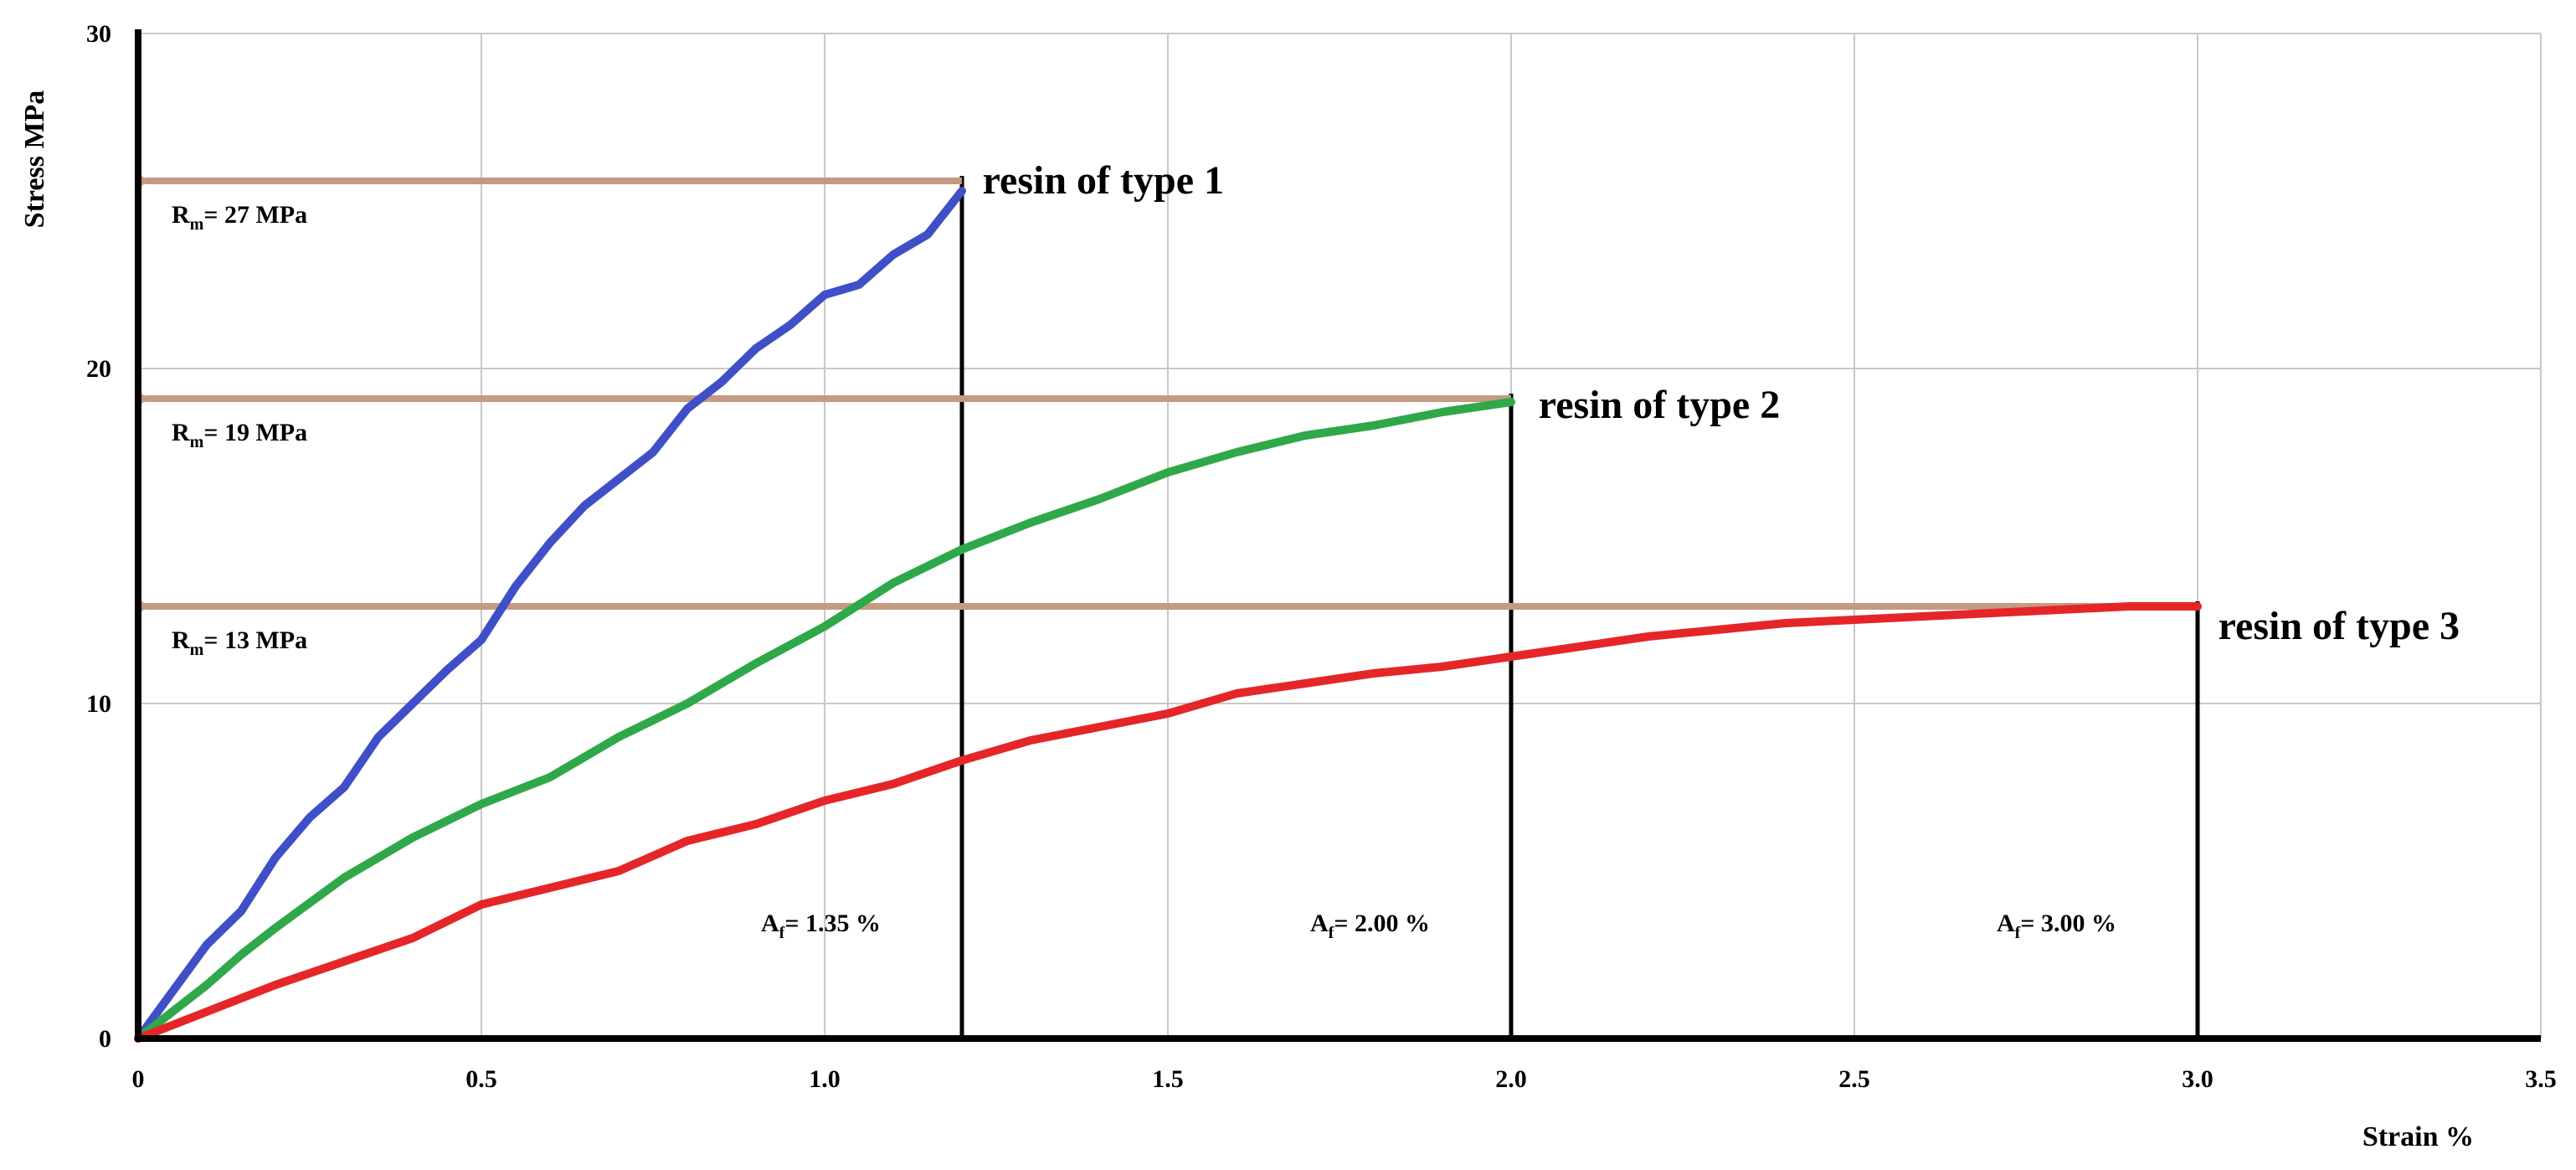 The image size is (2576, 1170). What do you see at coordinates (34, 159) in the screenshot?
I see `y-axis-title: Stress MPa` at bounding box center [34, 159].